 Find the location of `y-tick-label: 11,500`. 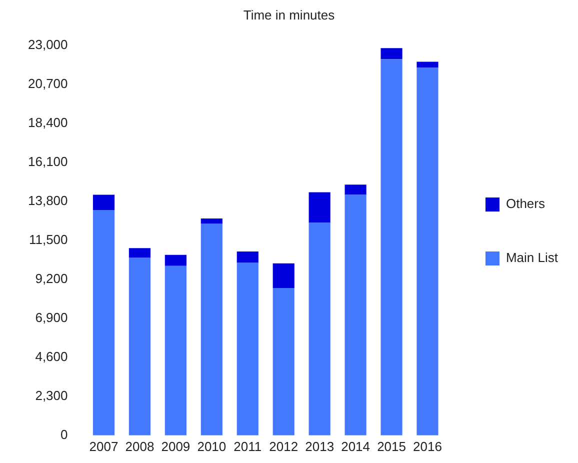

y-tick-label: 11,500 is located at coordinates (48, 240).